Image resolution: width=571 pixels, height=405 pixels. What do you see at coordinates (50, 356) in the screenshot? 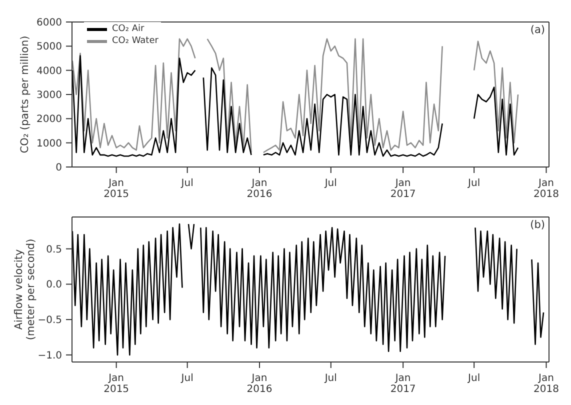
I see `y-tick-label: −1.0` at bounding box center [50, 356].